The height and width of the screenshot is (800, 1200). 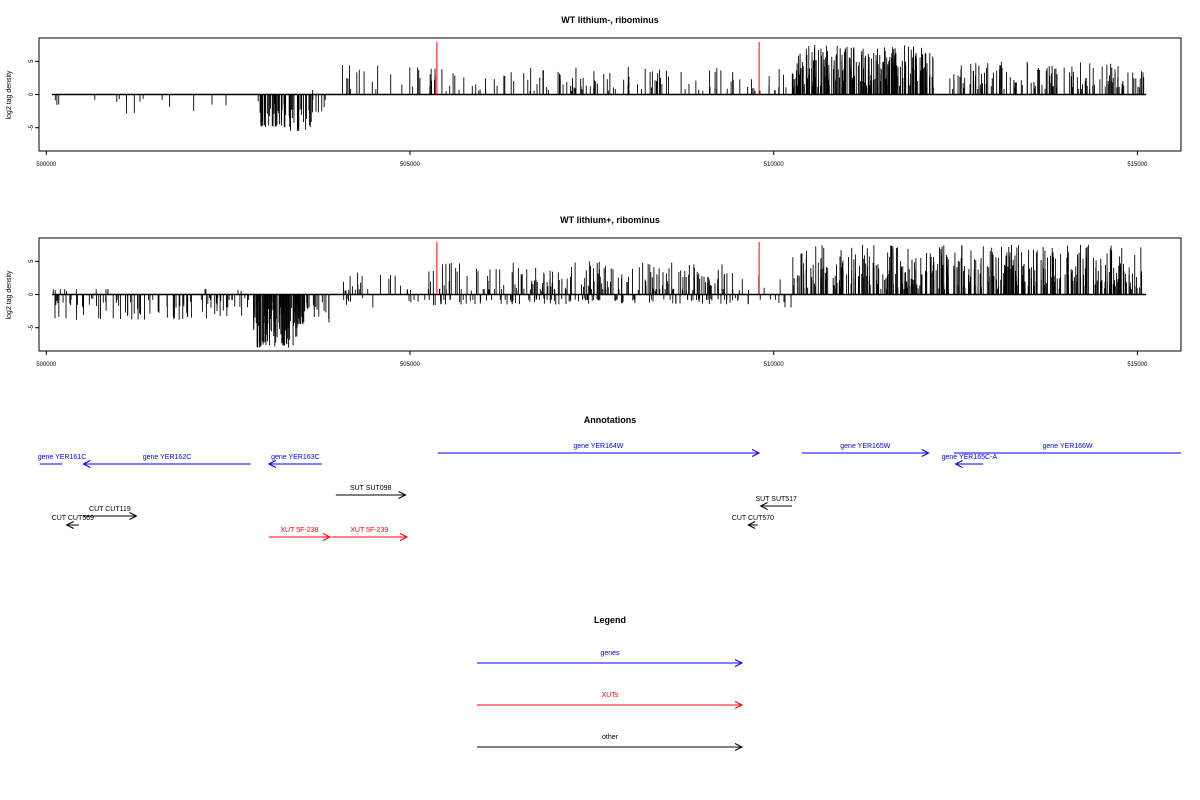 What do you see at coordinates (369, 530) in the screenshot?
I see `feature-label: XUT 5F-239` at bounding box center [369, 530].